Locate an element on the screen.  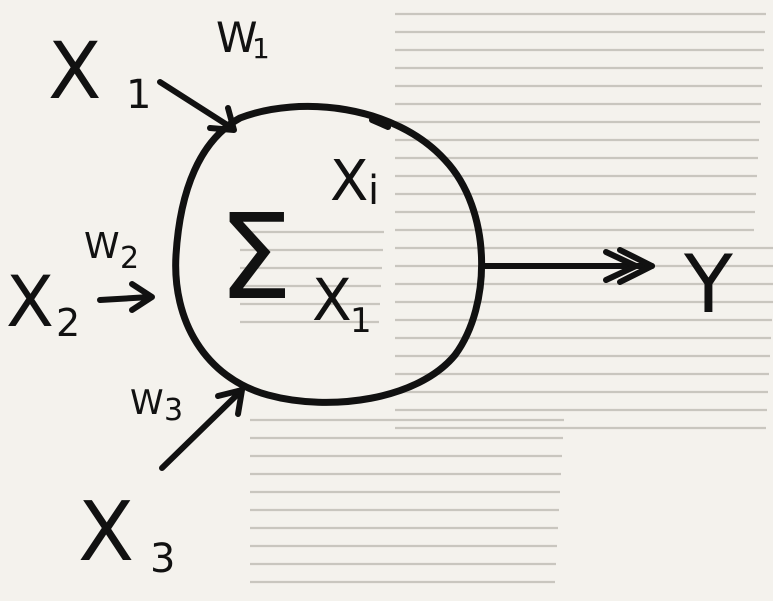
summation-expression: Σ X i X 1 is located at coordinates (298, 245).